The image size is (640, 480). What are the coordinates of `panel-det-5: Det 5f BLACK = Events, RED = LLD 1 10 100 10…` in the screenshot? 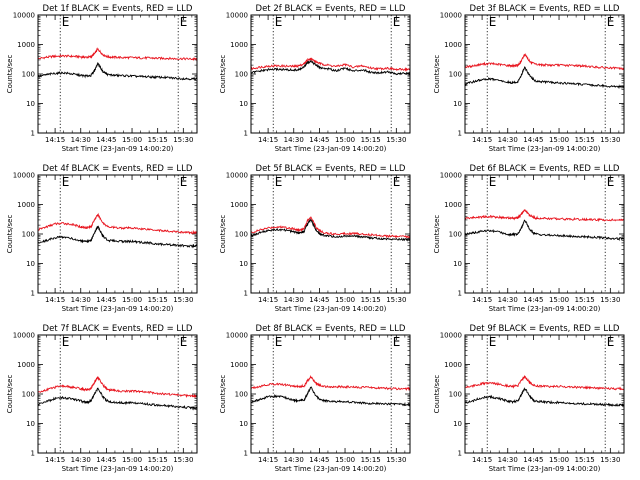 It's located at (315, 238).